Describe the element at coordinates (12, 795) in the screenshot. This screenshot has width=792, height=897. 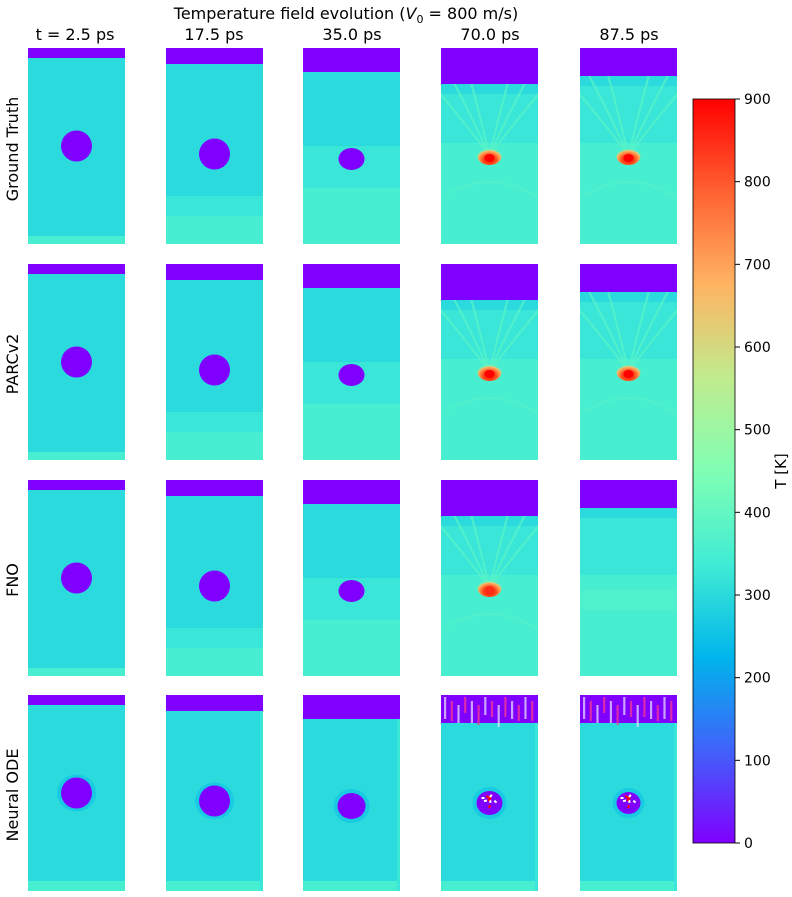
I see `row-label: Neural ODE` at that location.